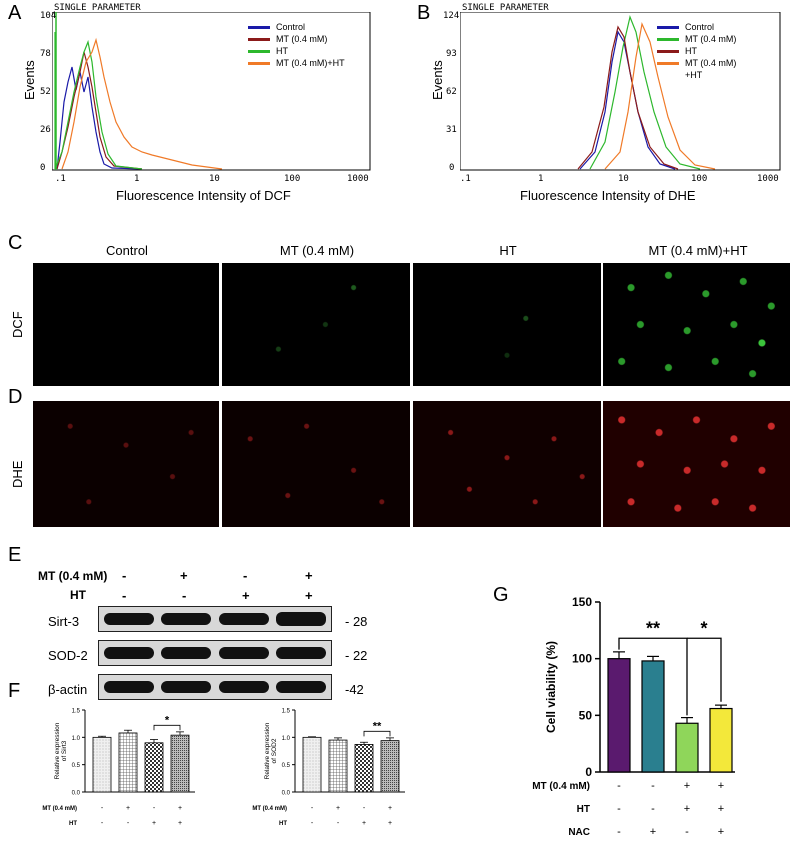 Image resolution: width=793 pixels, height=859 pixels. I want to click on wb-kda-sod2: - 22, so click(356, 655).